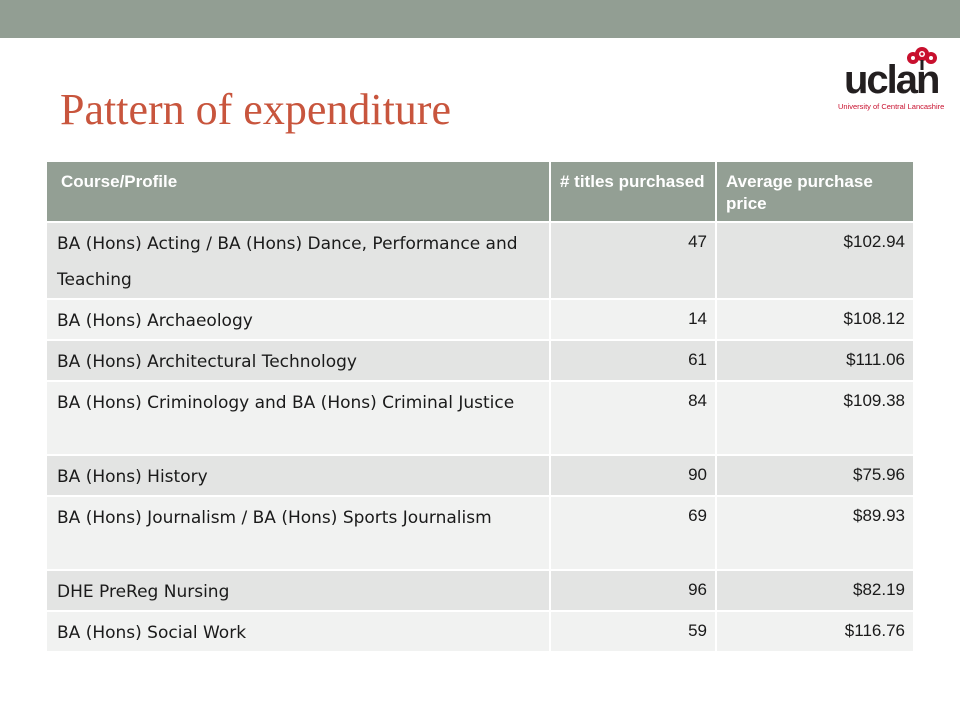 This screenshot has width=960, height=720. Describe the element at coordinates (255, 109) in the screenshot. I see `slide-title: Pattern of expenditure` at that location.